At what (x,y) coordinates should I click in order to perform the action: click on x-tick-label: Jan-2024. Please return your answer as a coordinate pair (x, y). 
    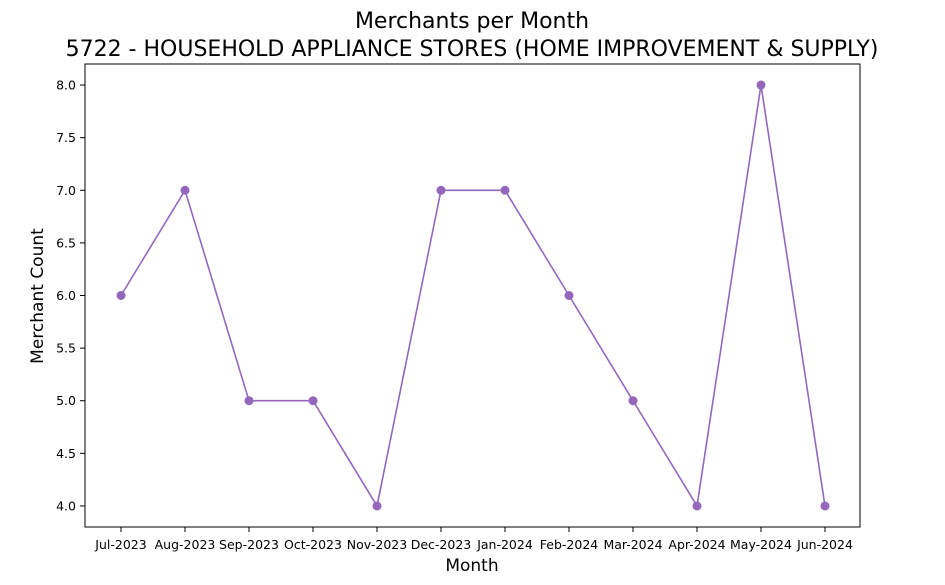
    Looking at the image, I should click on (504, 544).